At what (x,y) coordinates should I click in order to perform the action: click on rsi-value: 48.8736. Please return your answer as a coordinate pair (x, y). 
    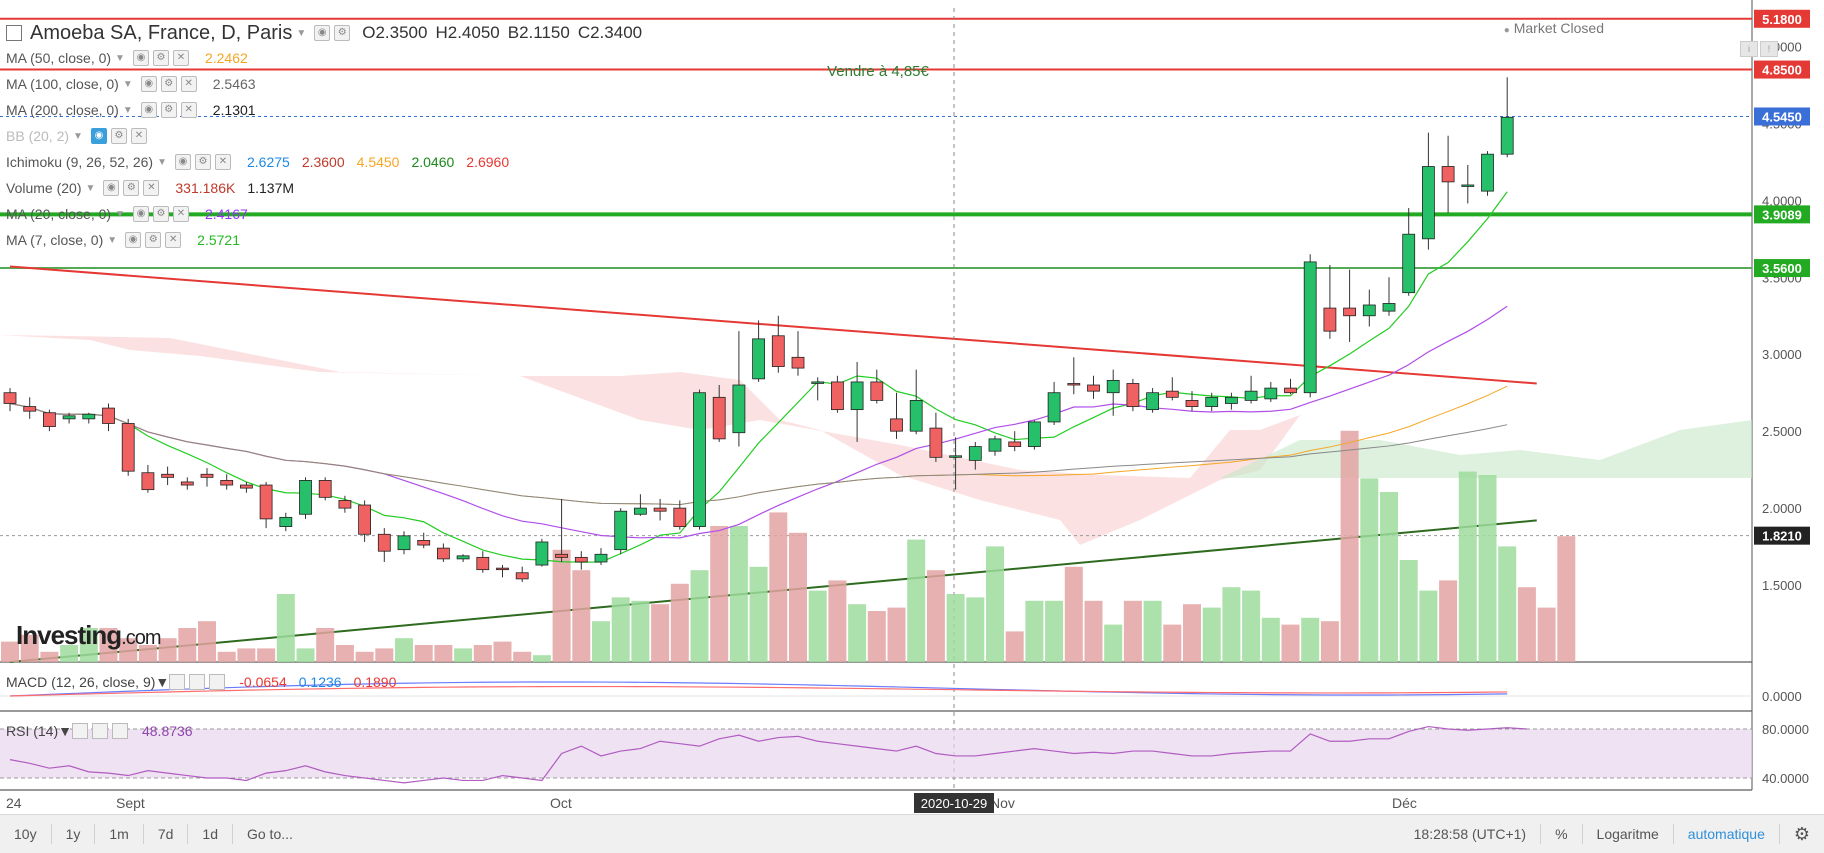
    Looking at the image, I should click on (167, 731).